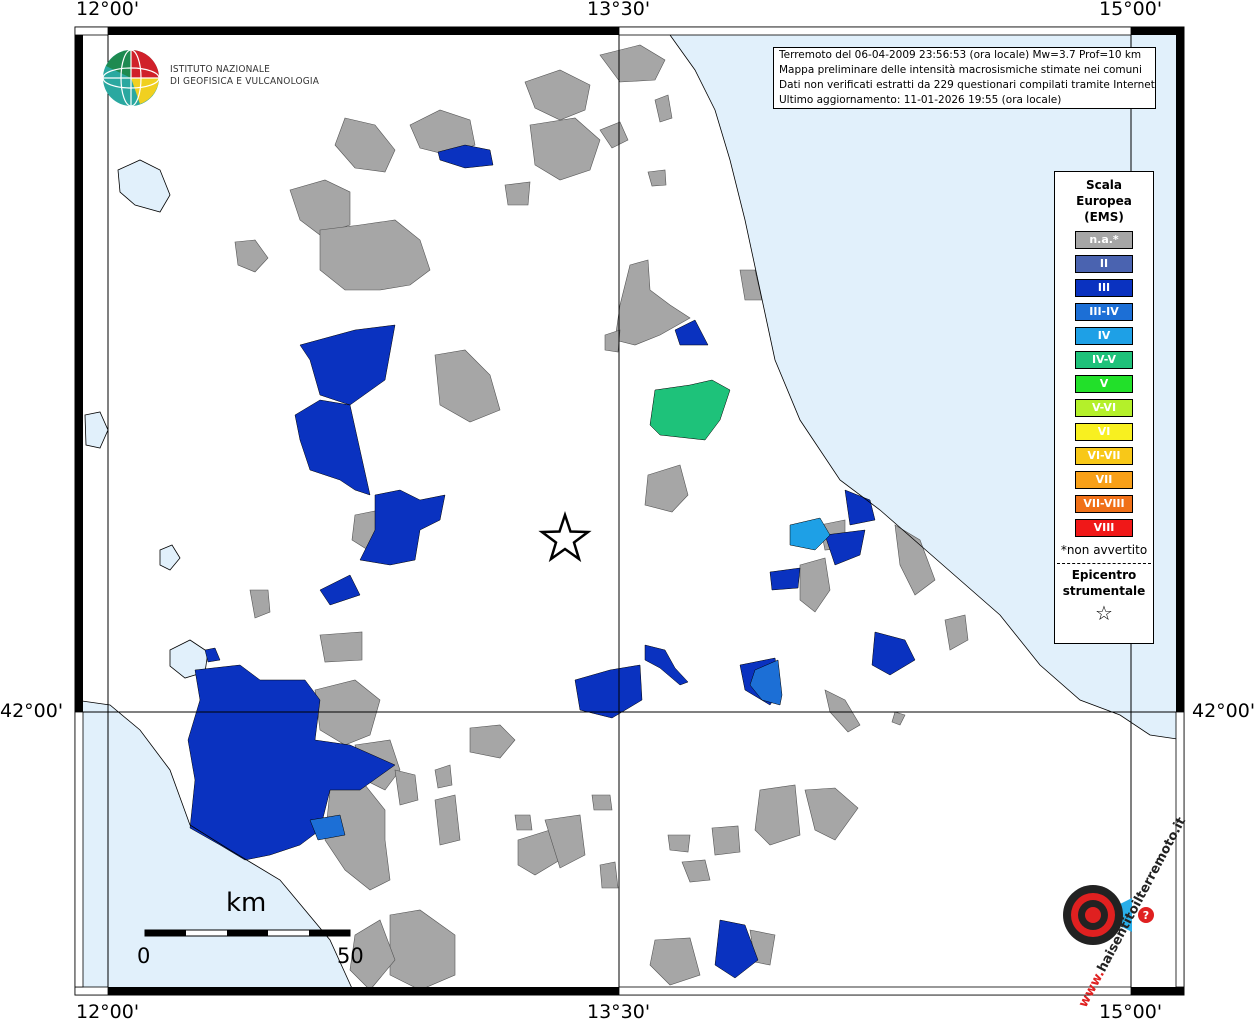 This screenshot has height=1024, width=1256. Describe the element at coordinates (1104, 613) in the screenshot. I see `legend-star-icon: ☆` at that location.